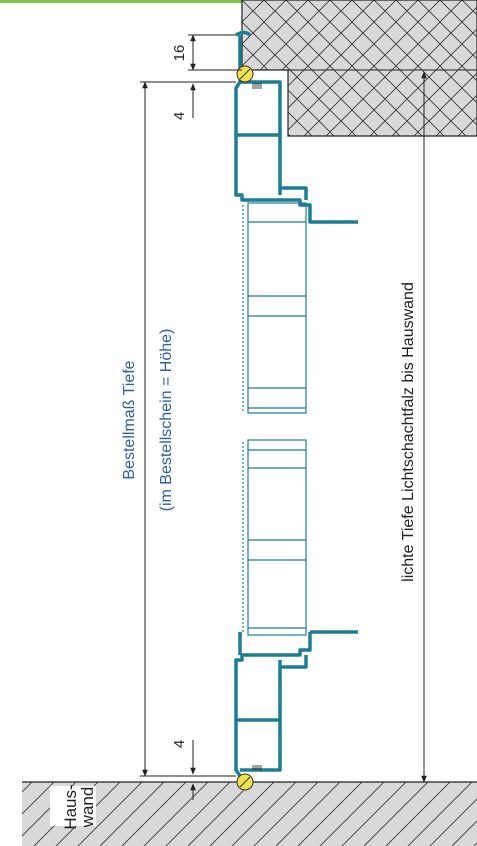 The height and width of the screenshot is (846, 477). What do you see at coordinates (70, 806) in the screenshot?
I see `label-house-wall-line1: Haus-` at bounding box center [70, 806].